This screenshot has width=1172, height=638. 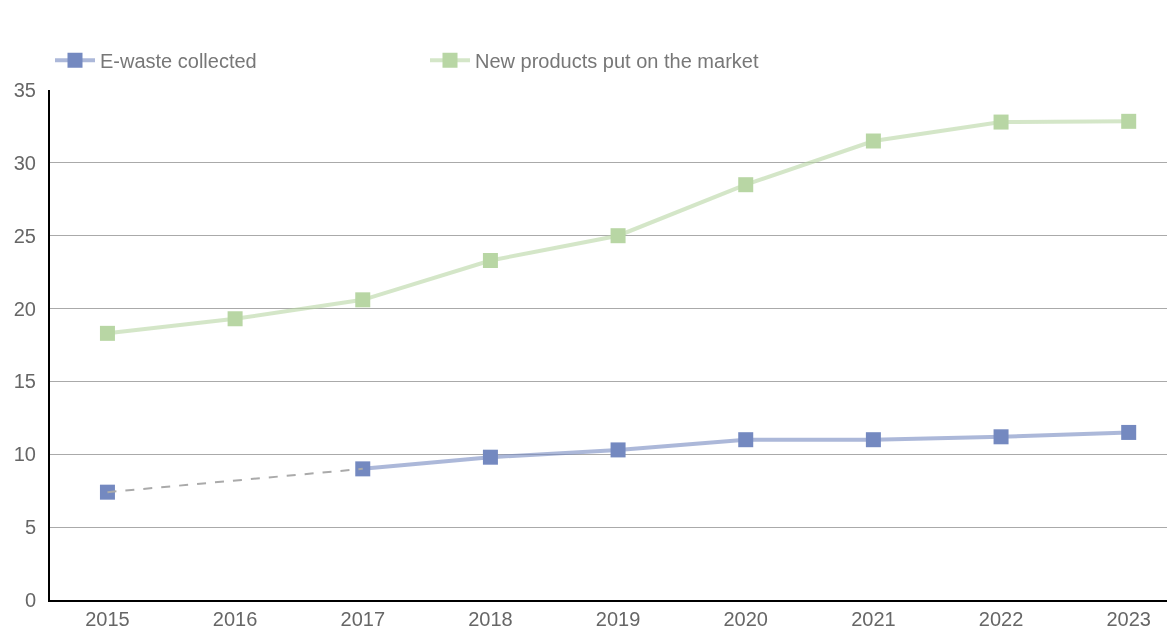 What do you see at coordinates (363, 619) in the screenshot?
I see `x-tick-label: 2017` at bounding box center [363, 619].